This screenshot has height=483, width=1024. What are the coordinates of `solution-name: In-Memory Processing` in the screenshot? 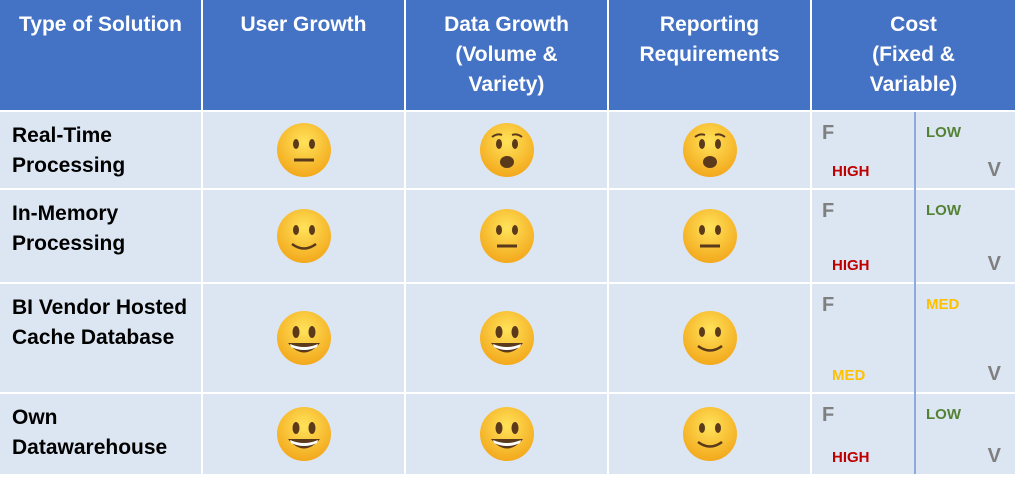 It's located at (69, 228).